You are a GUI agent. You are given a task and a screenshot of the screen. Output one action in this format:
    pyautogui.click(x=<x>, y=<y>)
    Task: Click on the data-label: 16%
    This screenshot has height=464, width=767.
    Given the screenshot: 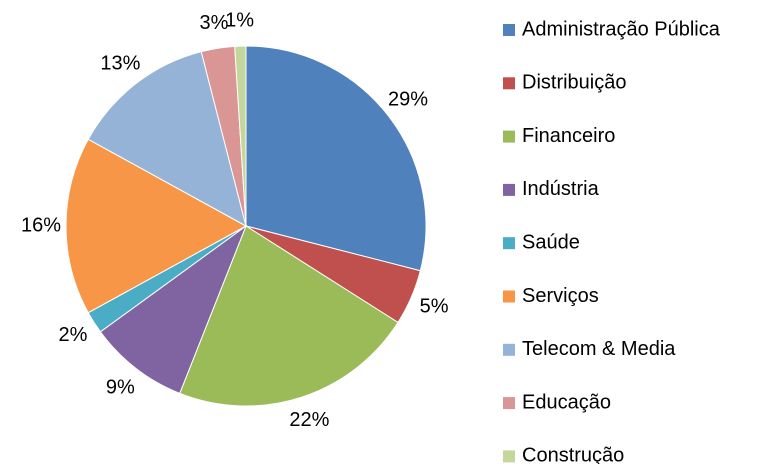 What is the action you would take?
    pyautogui.click(x=41, y=225)
    